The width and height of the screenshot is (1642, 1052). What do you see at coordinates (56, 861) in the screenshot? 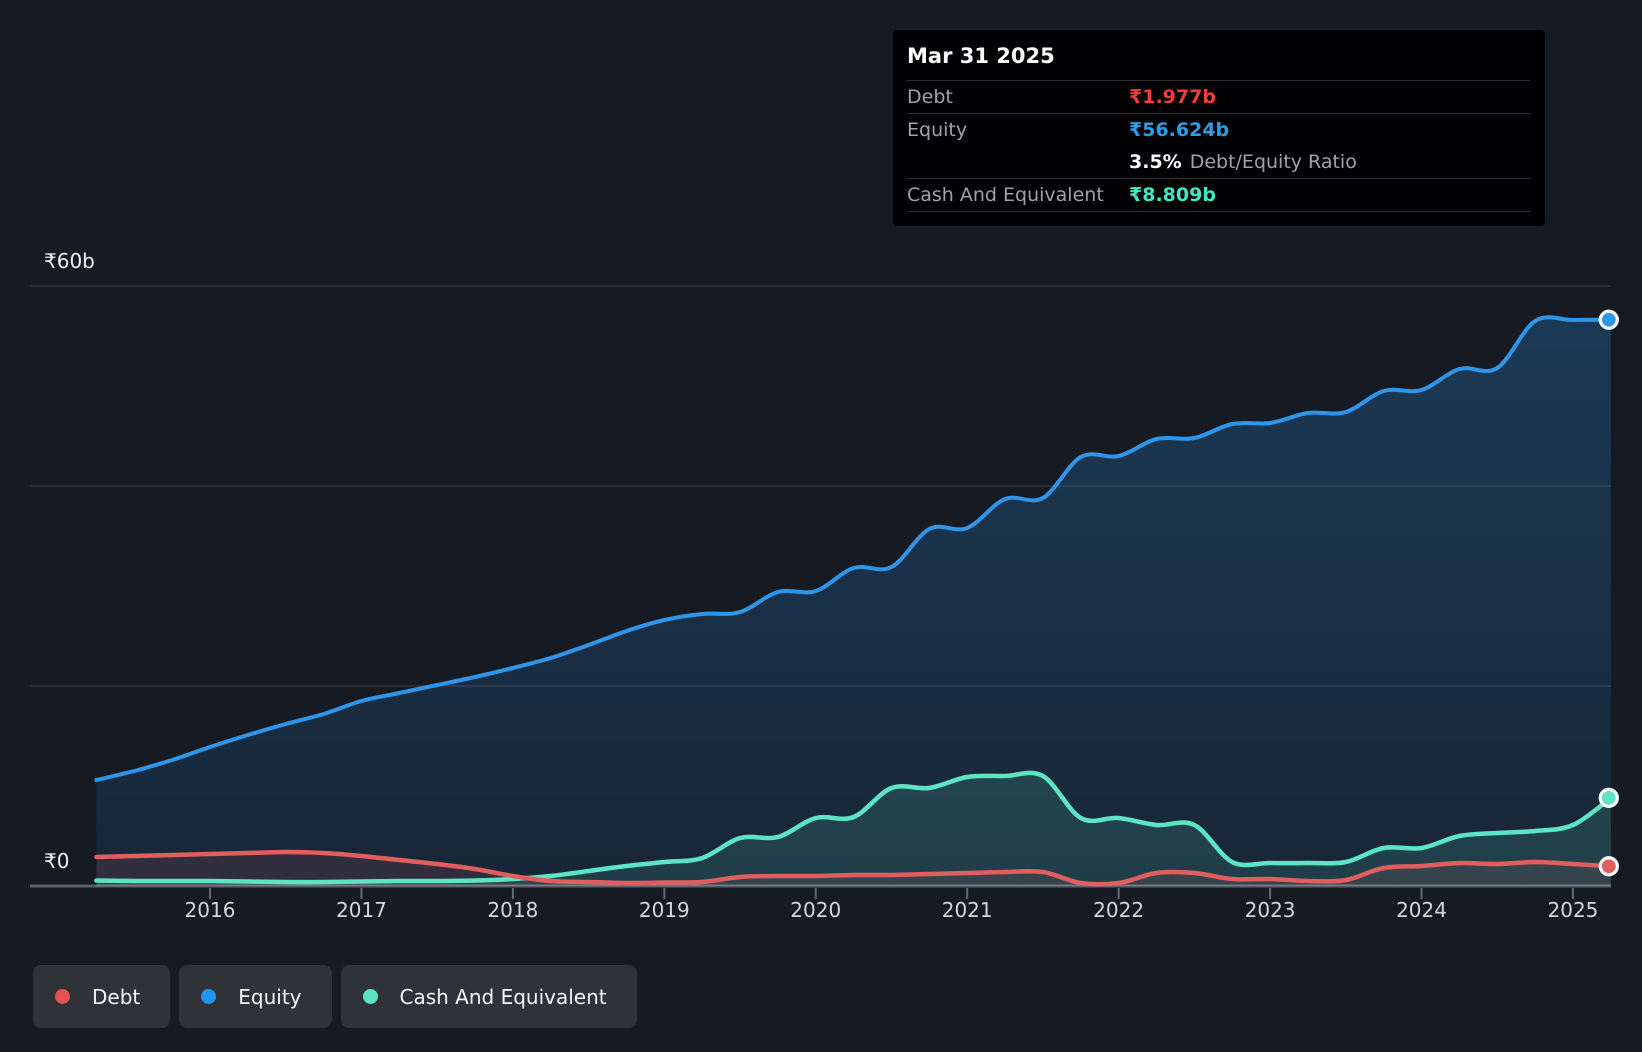
I see `y-axis-label-0b: ₹0` at bounding box center [56, 861].